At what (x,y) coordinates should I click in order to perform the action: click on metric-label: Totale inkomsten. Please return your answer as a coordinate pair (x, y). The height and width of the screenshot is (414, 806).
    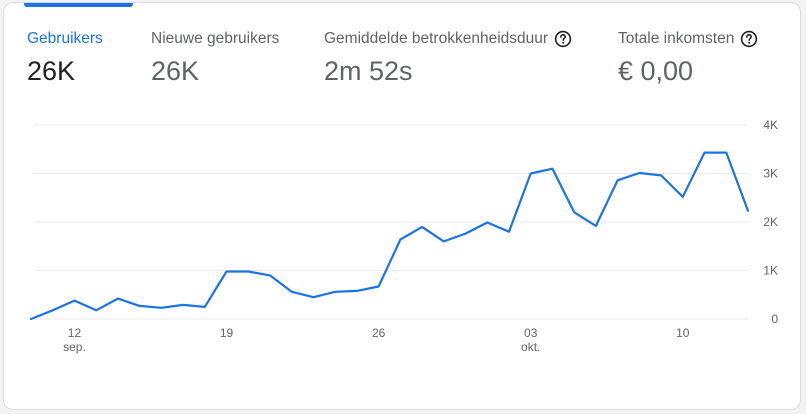
    Looking at the image, I should click on (688, 39).